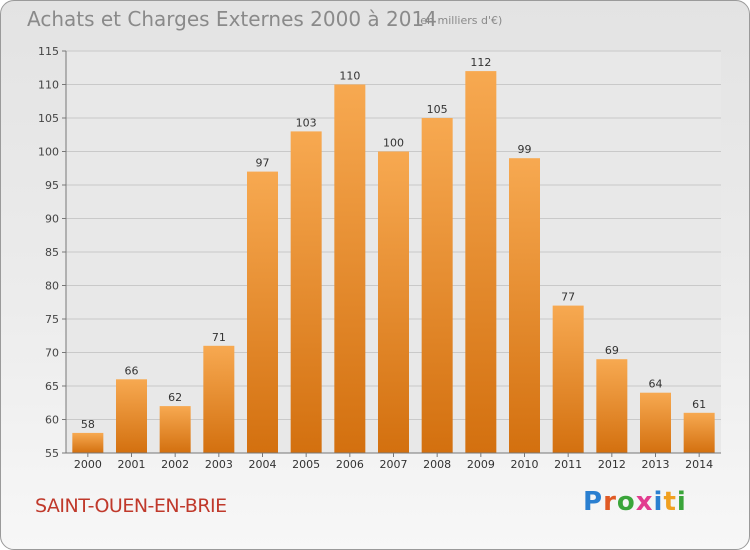  What do you see at coordinates (131, 506) in the screenshot?
I see `commune-name: SAINT-OUEN-EN-BRIE` at bounding box center [131, 506].